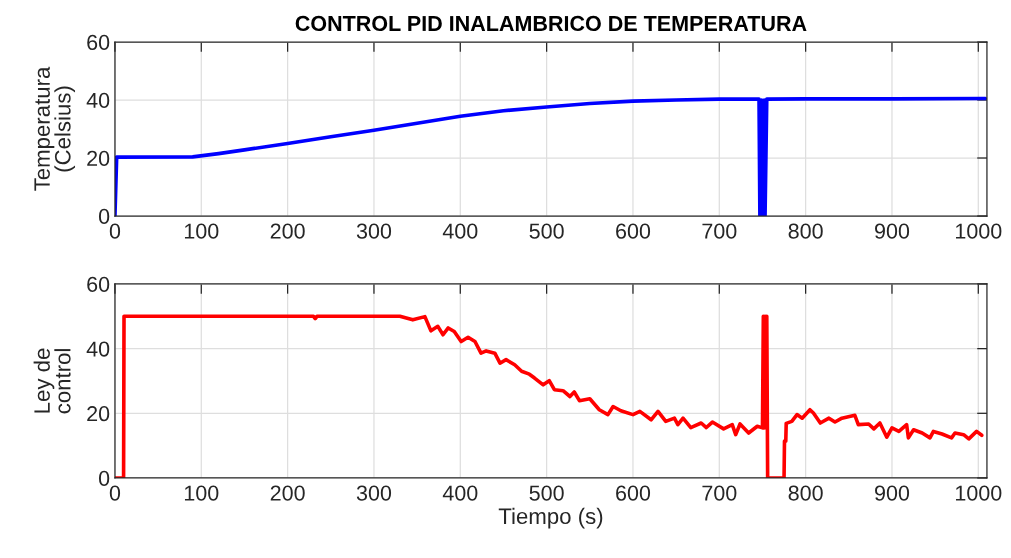 The image size is (1011, 558). Describe the element at coordinates (52, 381) in the screenshot. I see `y-axis-title: Ley de control` at that location.